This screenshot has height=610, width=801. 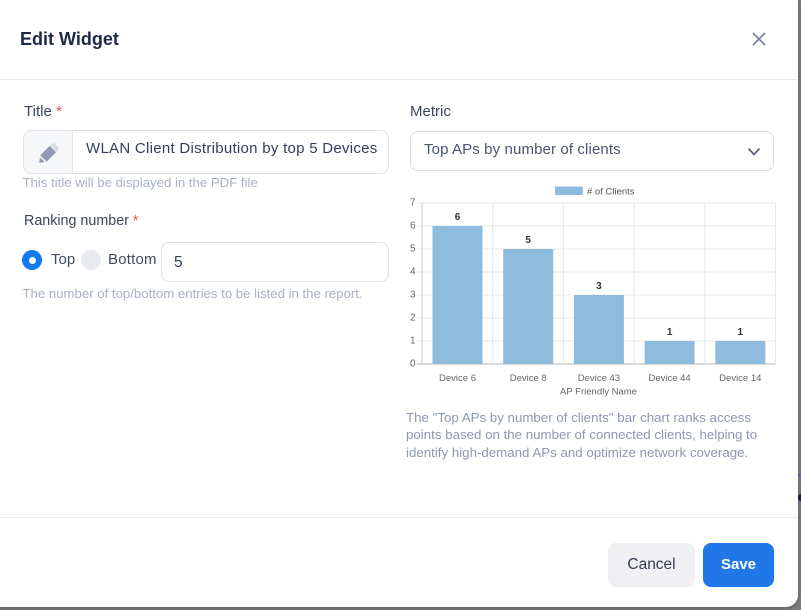 What do you see at coordinates (669, 378) in the screenshot?
I see `svg-text: Device 44` at bounding box center [669, 378].